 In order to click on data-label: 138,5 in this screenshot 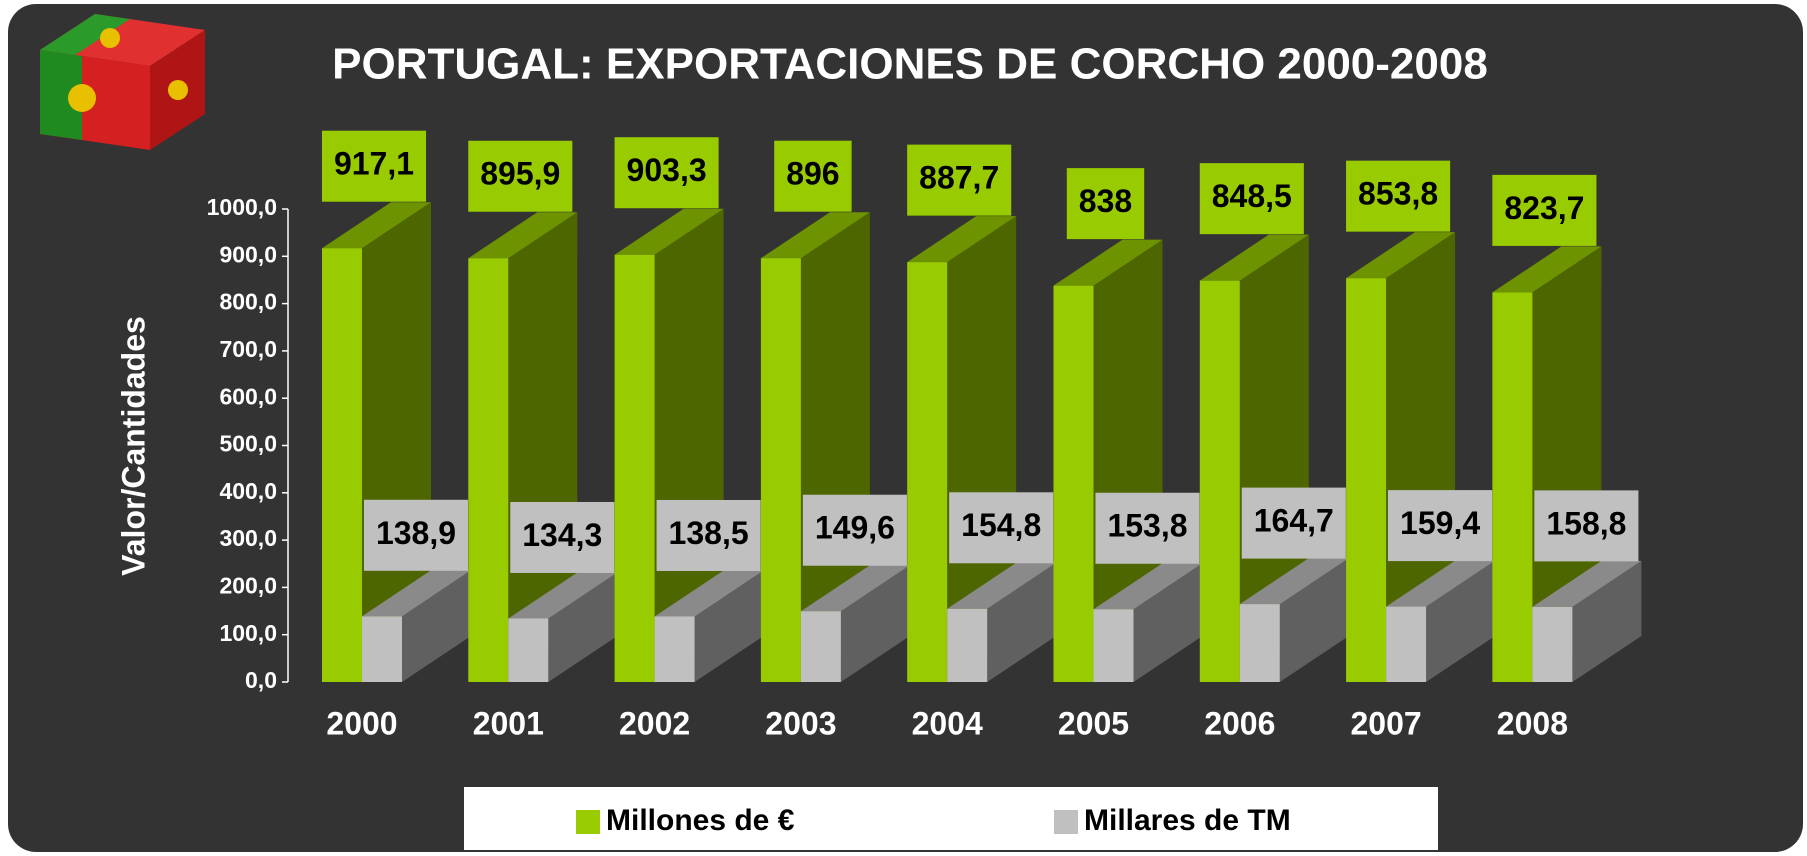, I will do `click(709, 533)`.